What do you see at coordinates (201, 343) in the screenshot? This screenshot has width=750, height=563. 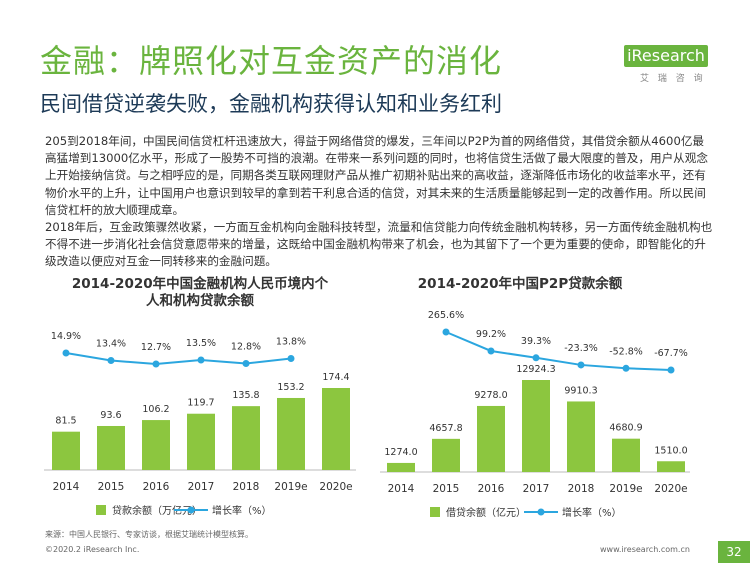 I see `line-value-label: 13.5%` at bounding box center [201, 343].